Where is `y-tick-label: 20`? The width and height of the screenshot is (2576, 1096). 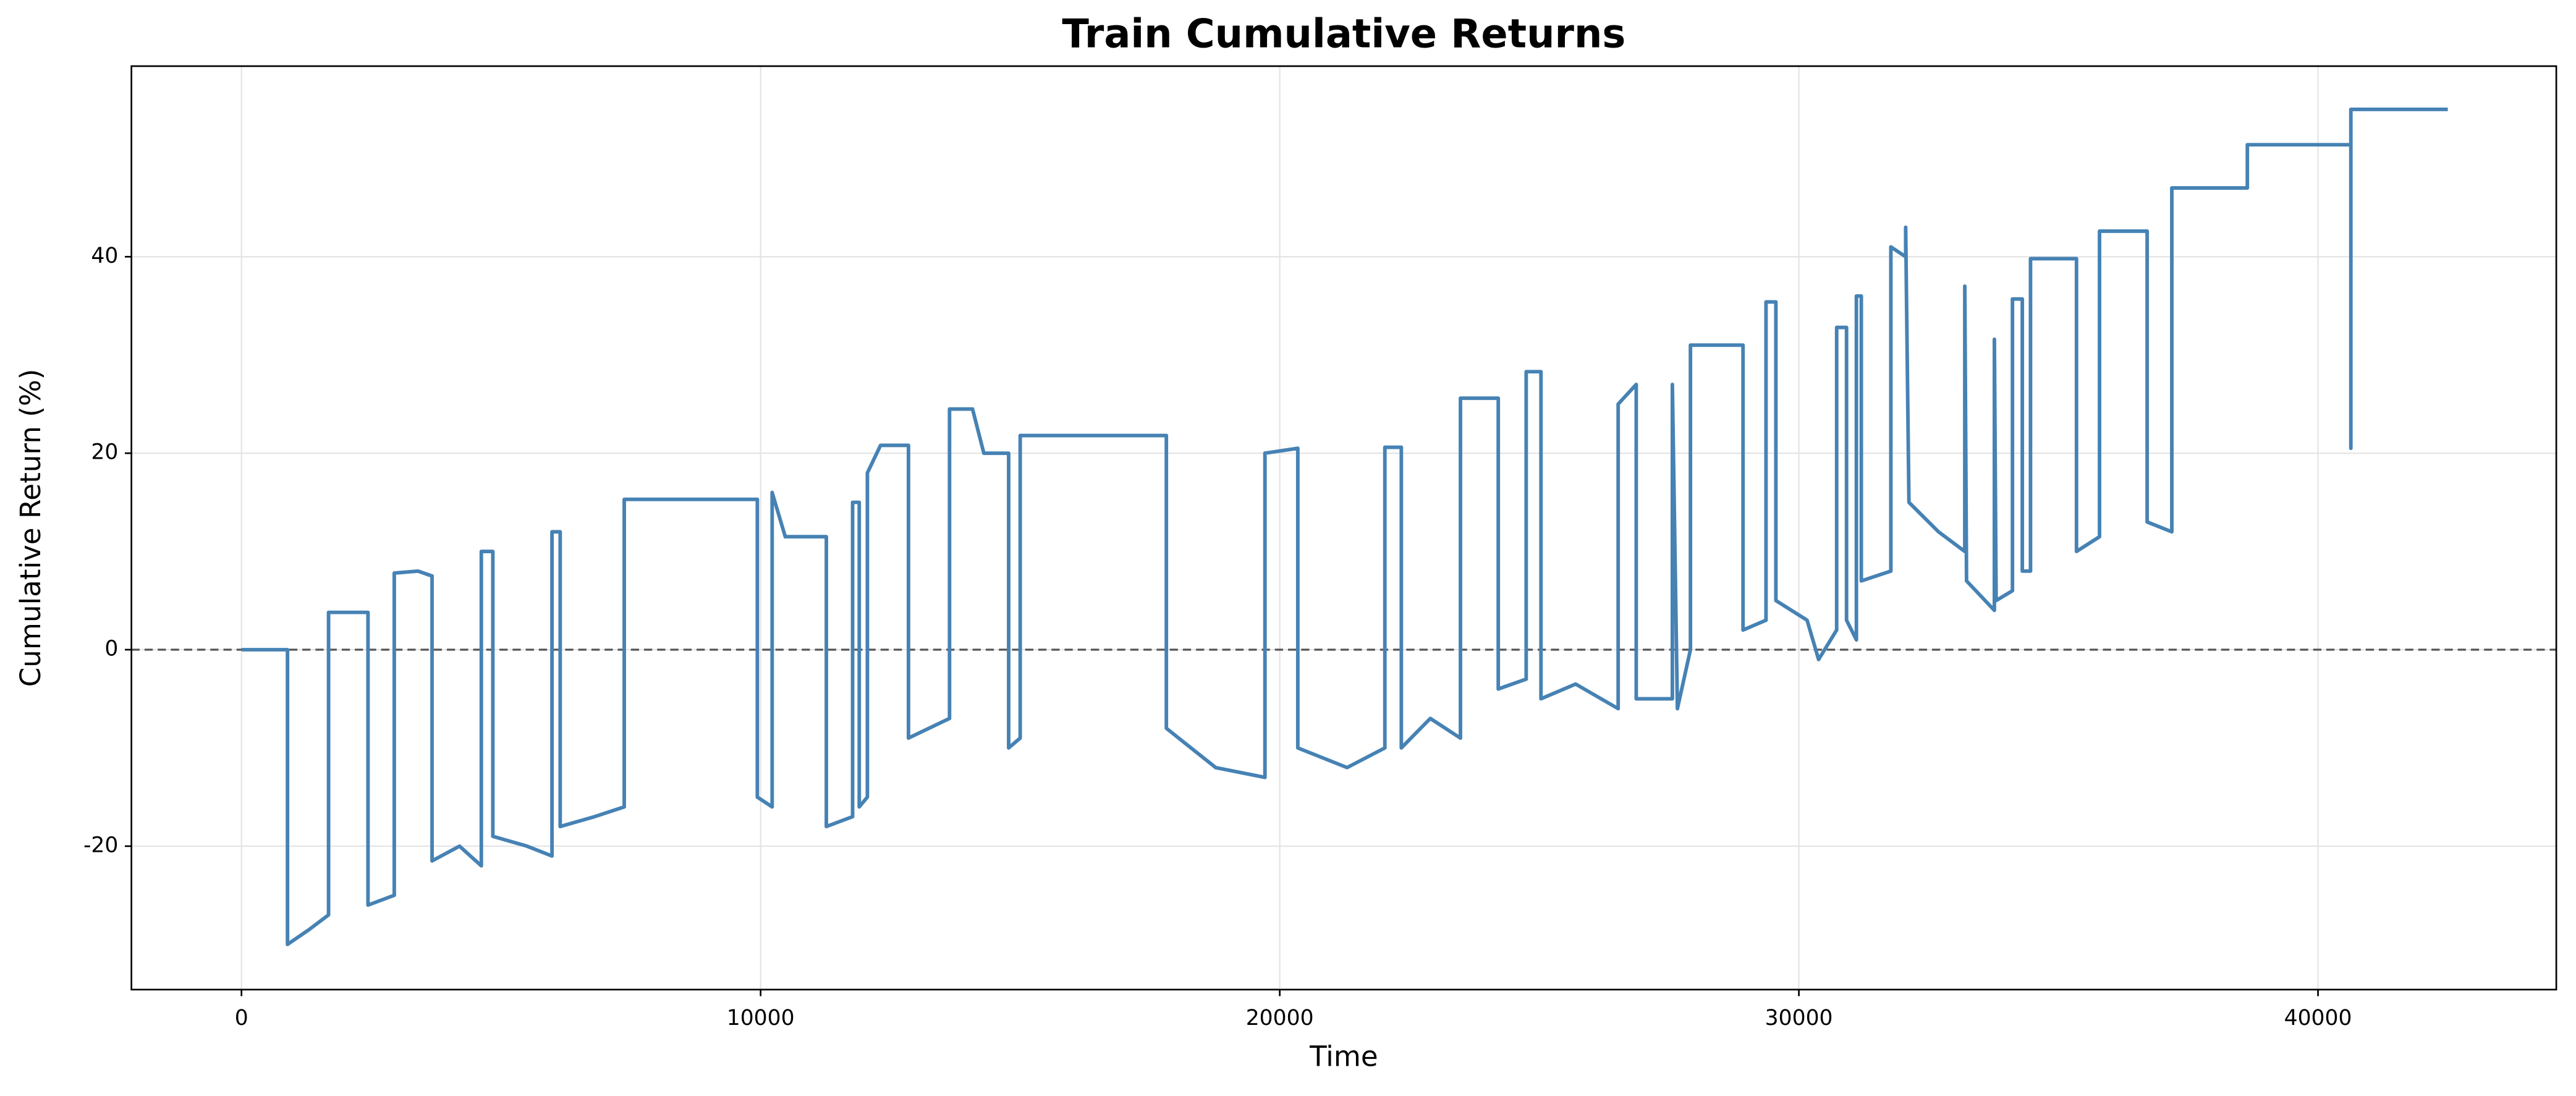 y-tick-label: 20 is located at coordinates (104, 452).